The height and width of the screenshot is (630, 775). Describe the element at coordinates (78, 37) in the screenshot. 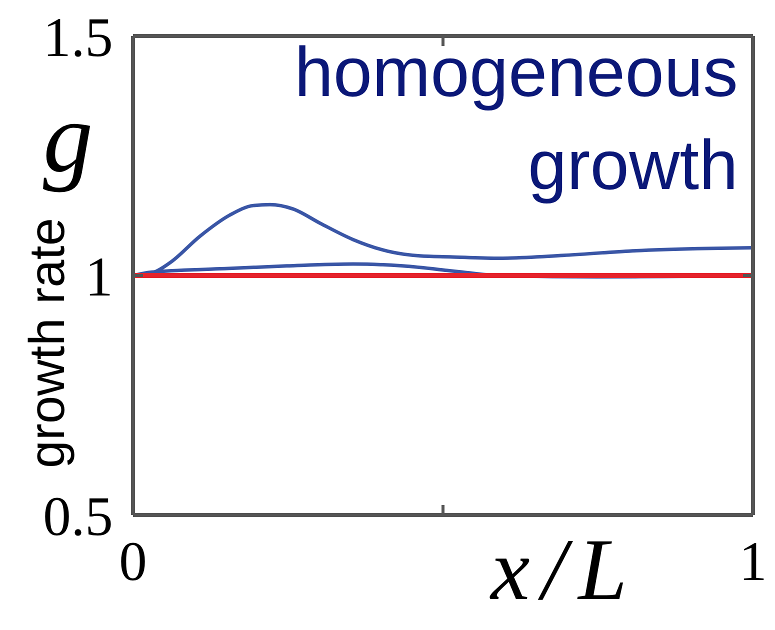

I see `y-tick-label: 1.5` at that location.